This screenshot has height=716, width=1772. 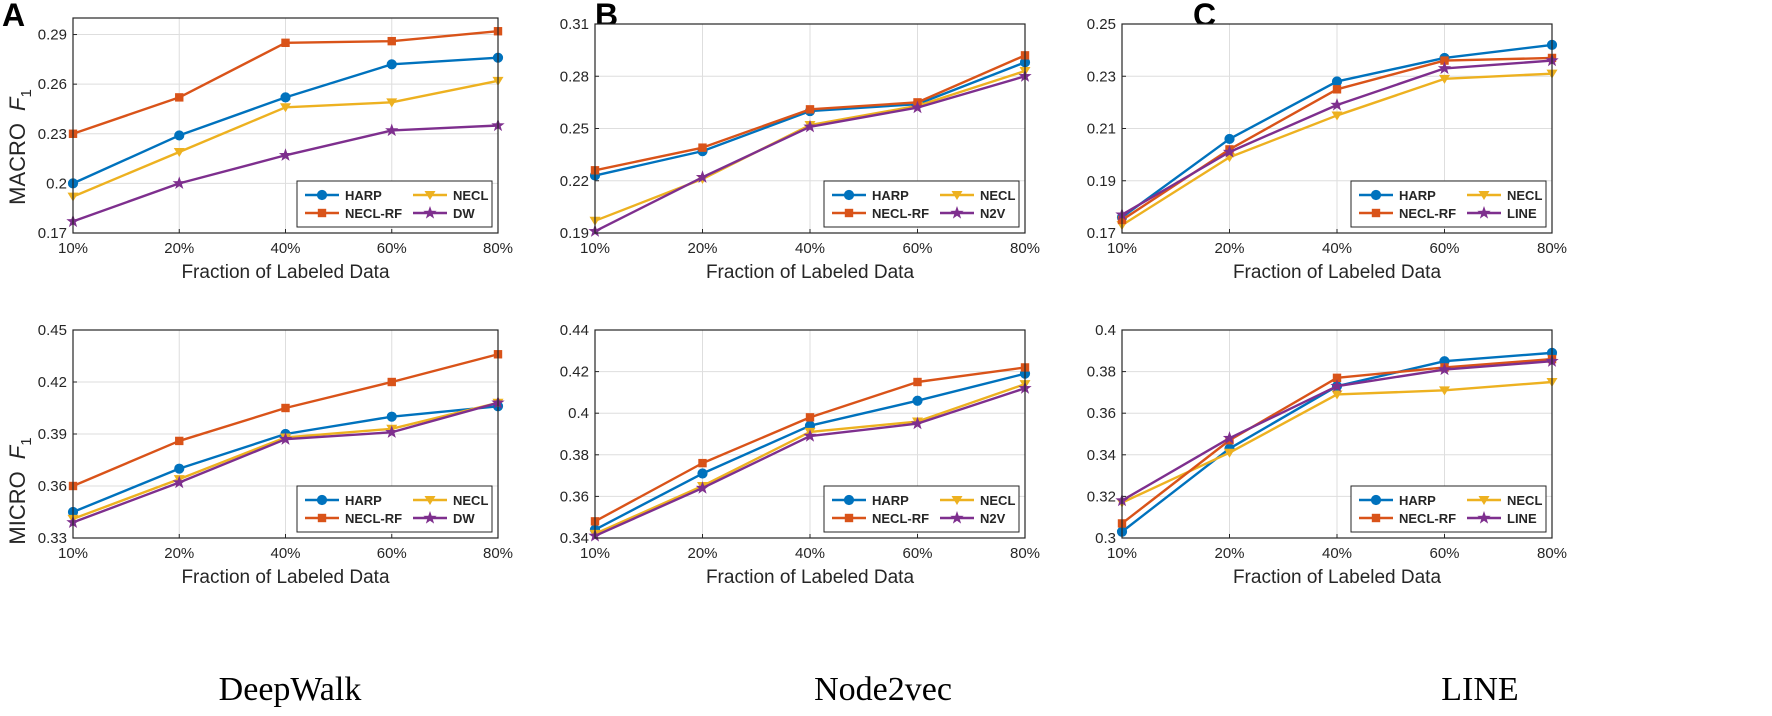 What do you see at coordinates (52, 434) in the screenshot?
I see `y-tick-label: 0.39` at bounding box center [52, 434].